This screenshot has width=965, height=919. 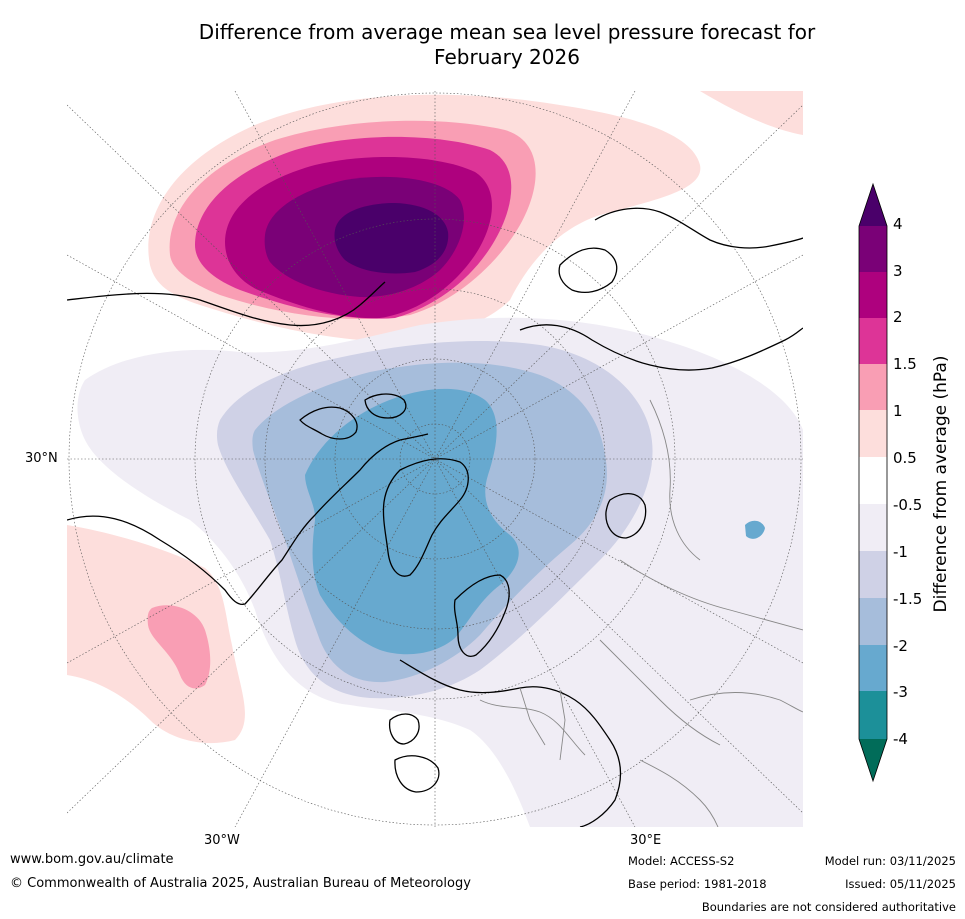 I want to click on colorbar-band-m4-m3, so click(x=873, y=715).